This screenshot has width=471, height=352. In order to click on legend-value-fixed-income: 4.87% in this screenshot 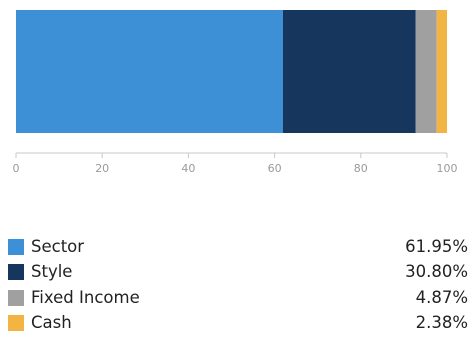, I will do `click(441, 297)`.